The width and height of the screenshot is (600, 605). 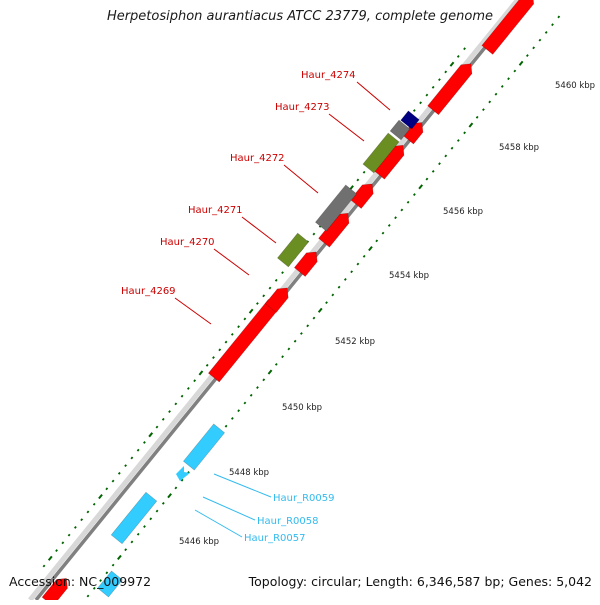 I want to click on scale-label: 5452 kbp, so click(x=355, y=342).